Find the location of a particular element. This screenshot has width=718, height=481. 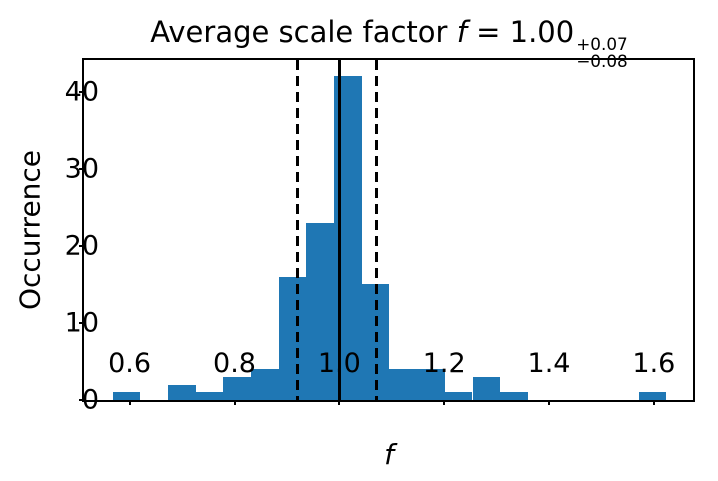

title-value-stack: +0.07 −0.08 is located at coordinates (602, 52).